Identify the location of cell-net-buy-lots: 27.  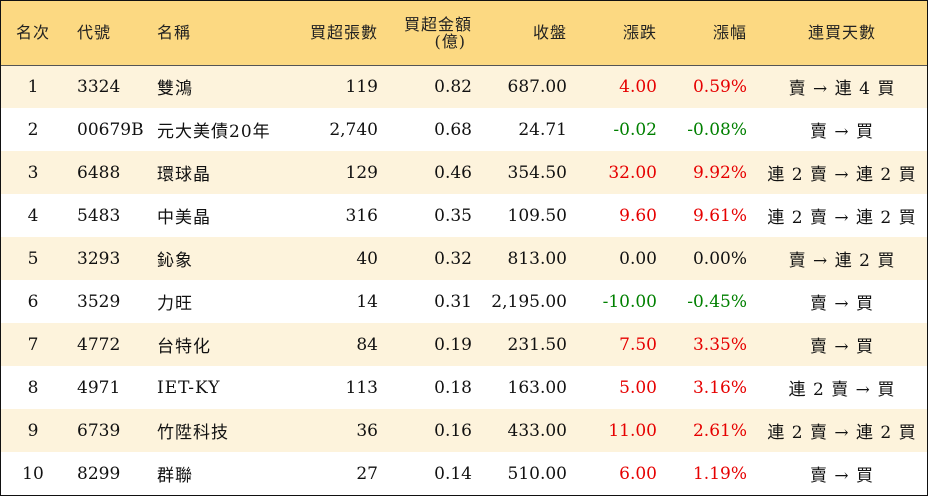
(367, 473).